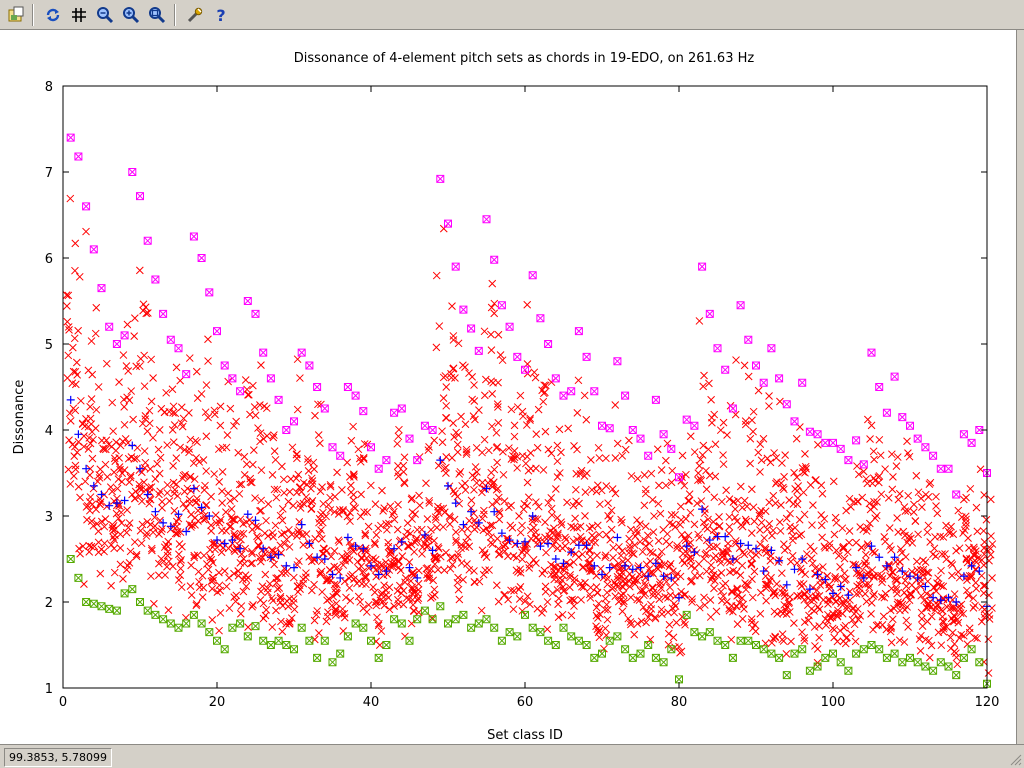 This screenshot has height=768, width=1024. What do you see at coordinates (221, 15) in the screenshot?
I see `help-button: ?` at bounding box center [221, 15].